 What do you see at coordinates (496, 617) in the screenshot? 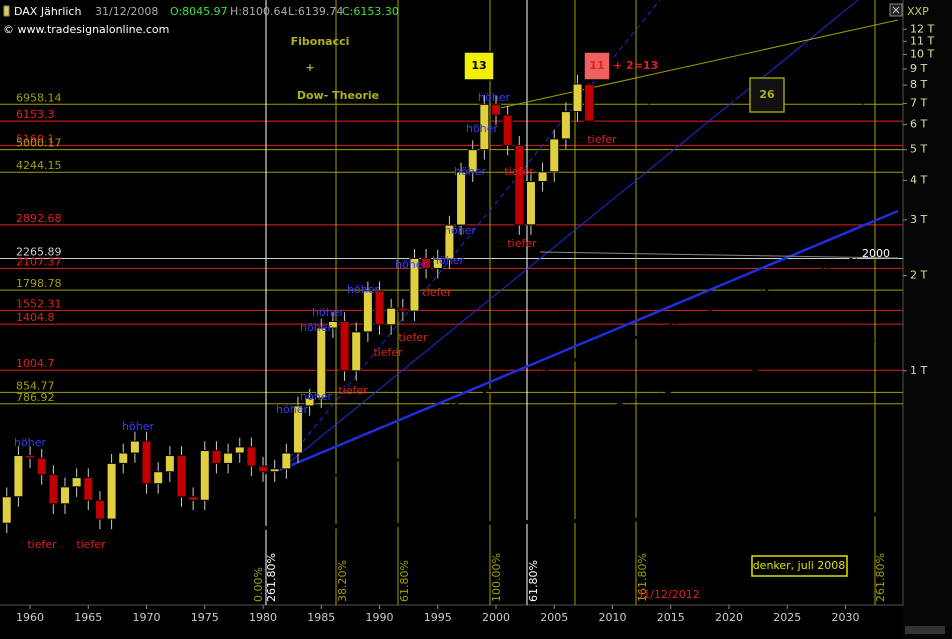
I see `x-tick-label: 2000` at bounding box center [496, 617].